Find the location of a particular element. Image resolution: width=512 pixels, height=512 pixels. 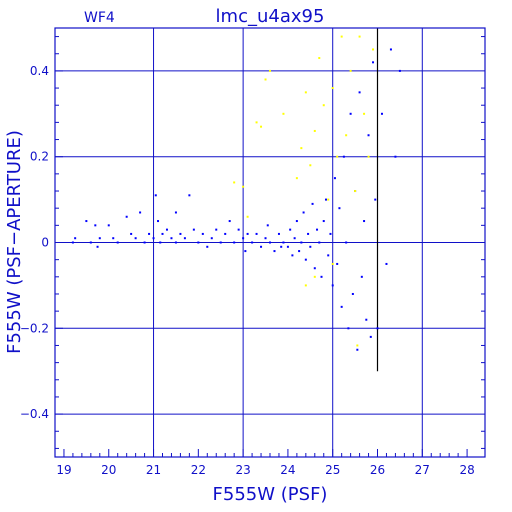

x-tick-label: 24 is located at coordinates (287, 470).